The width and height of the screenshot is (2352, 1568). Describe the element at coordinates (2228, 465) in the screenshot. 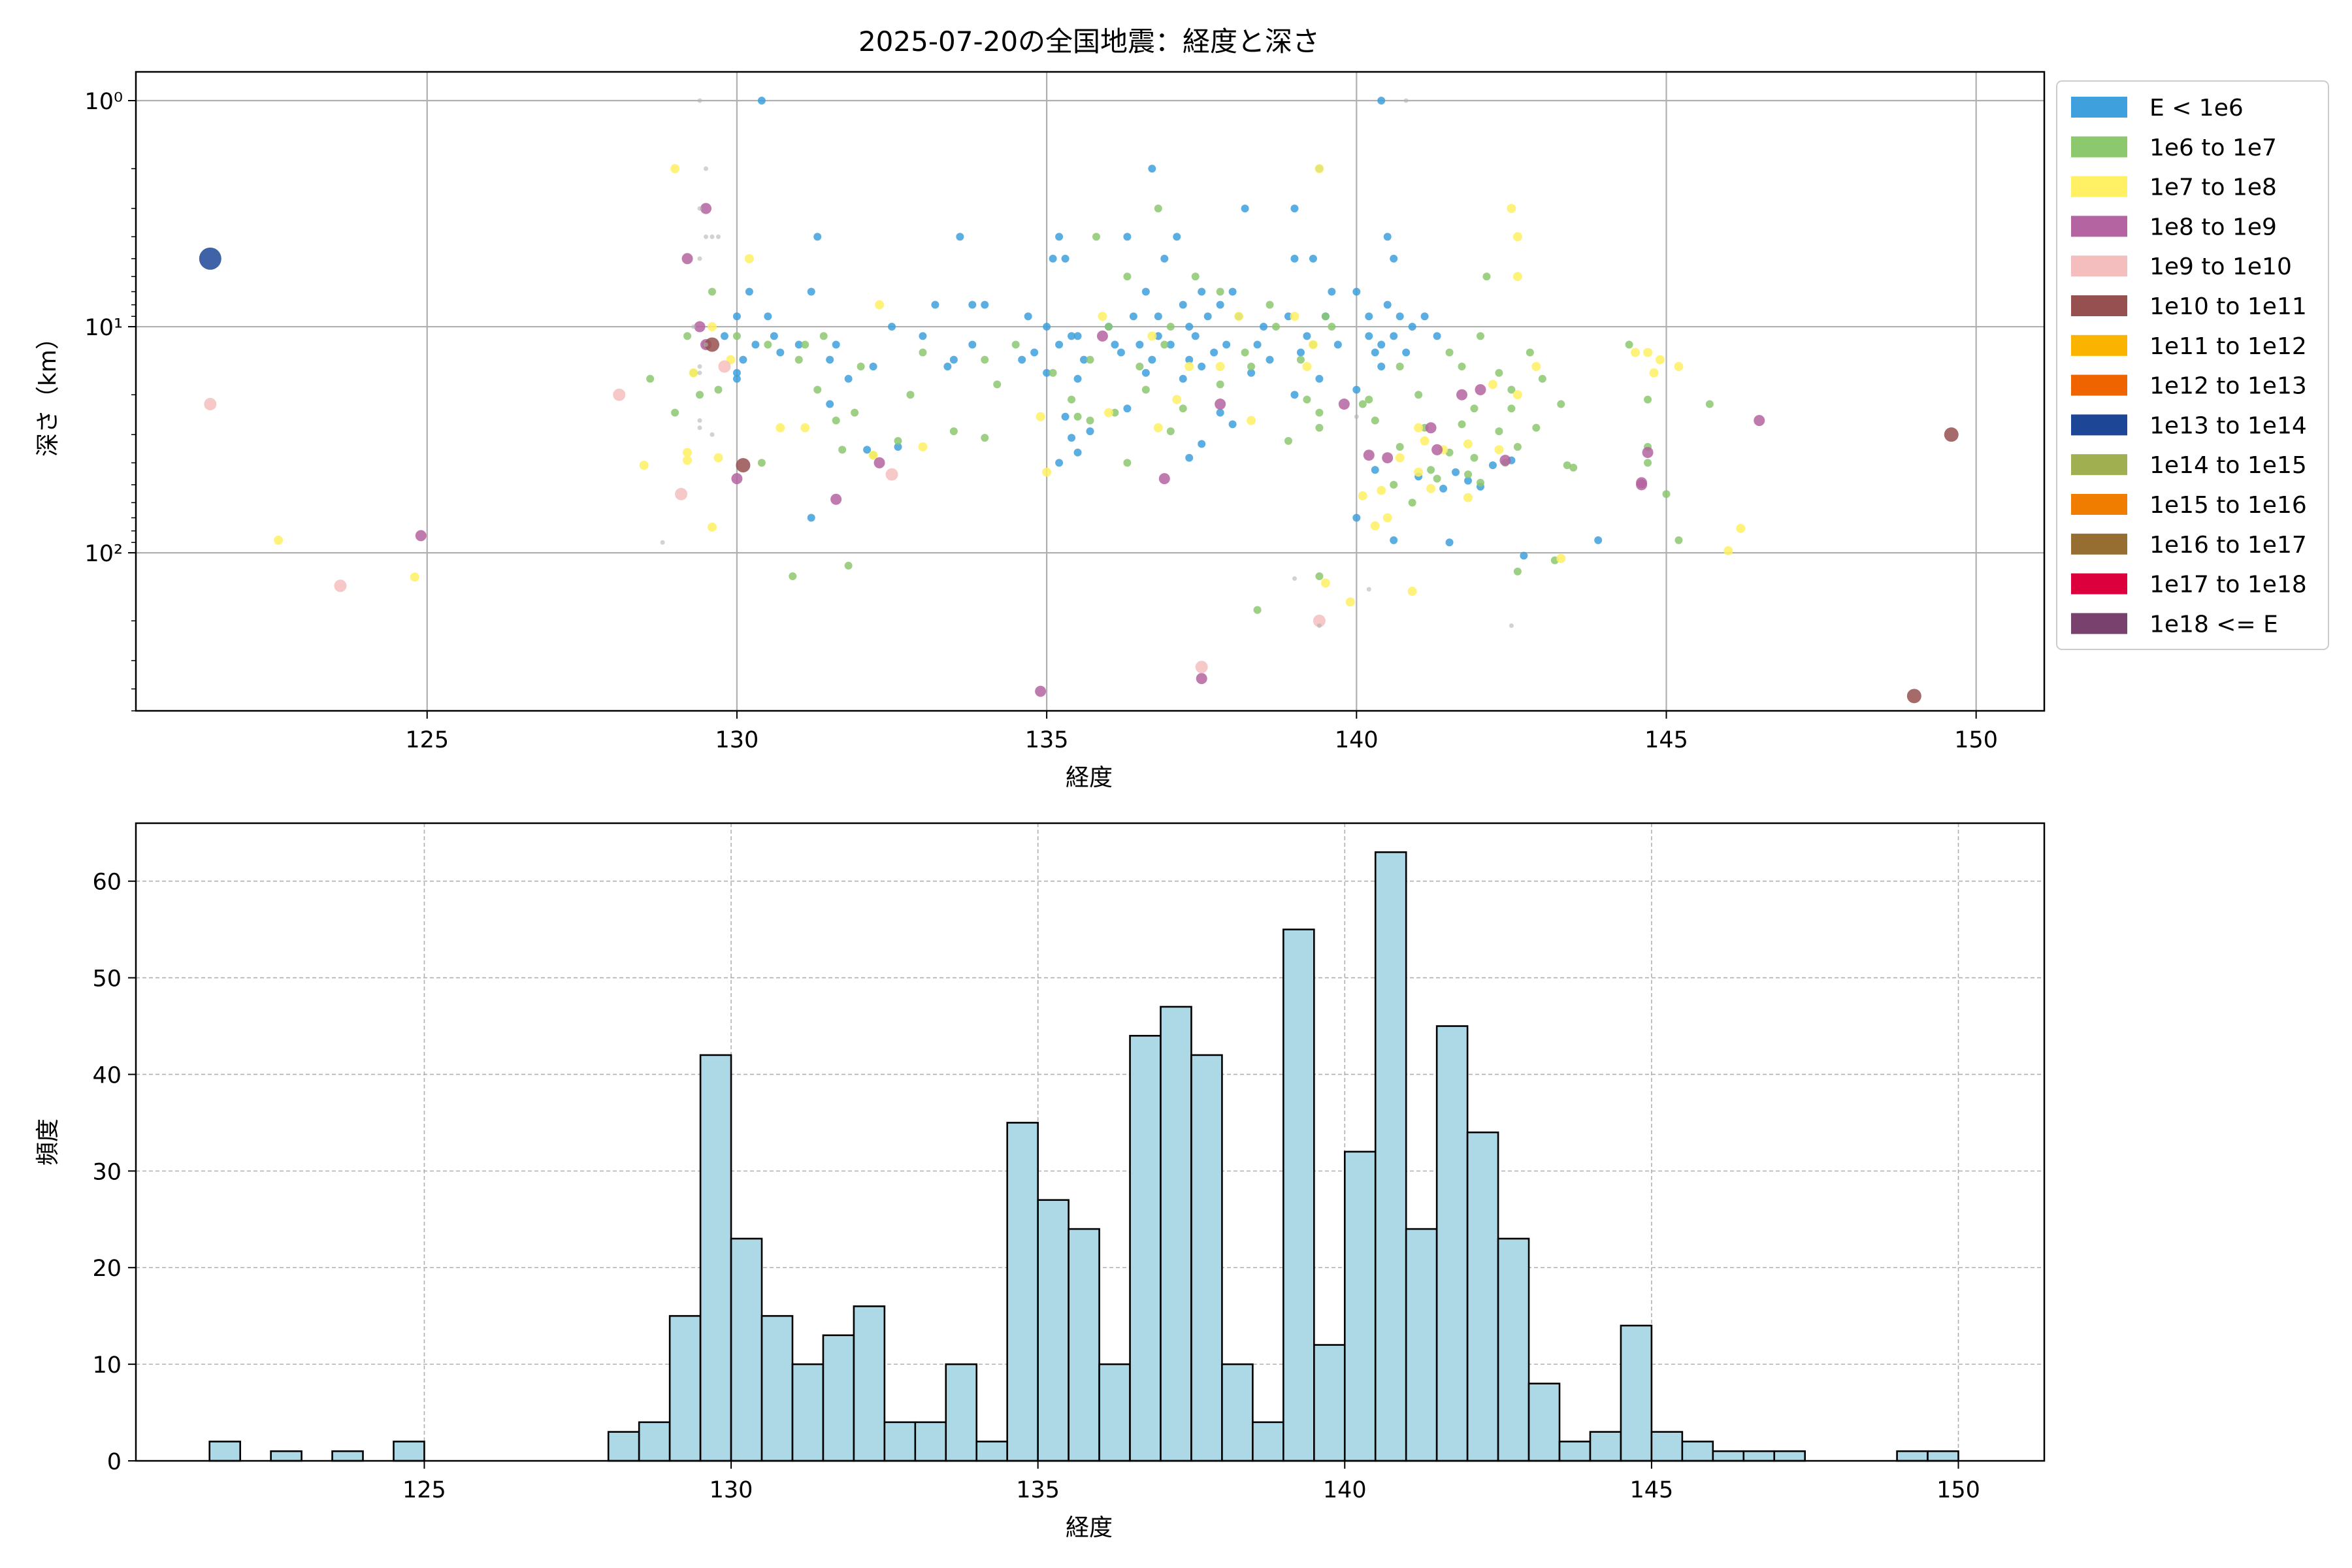

I see `legend-label: 1e14 to 1e15` at that location.